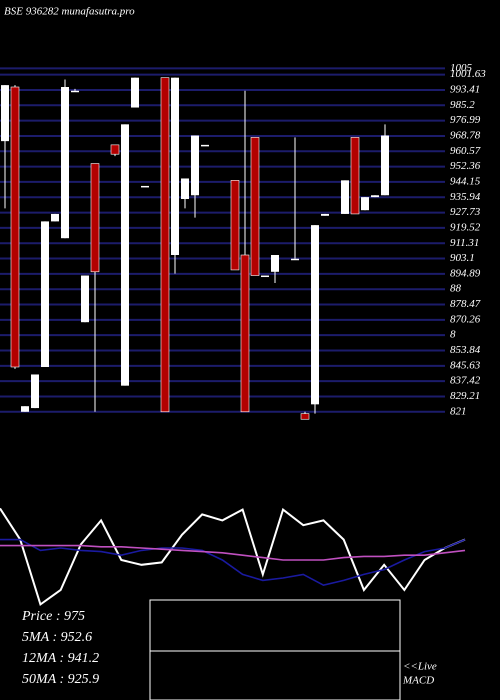  I want to click on live-label: <<Live, so click(420, 667).